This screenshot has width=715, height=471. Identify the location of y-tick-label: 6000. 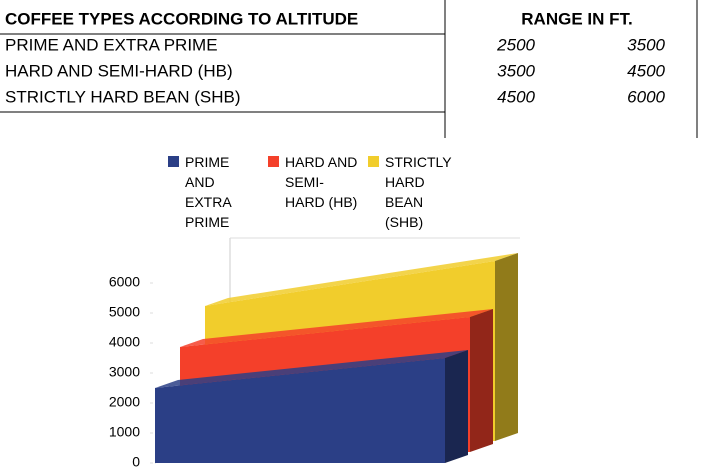
(124, 282).